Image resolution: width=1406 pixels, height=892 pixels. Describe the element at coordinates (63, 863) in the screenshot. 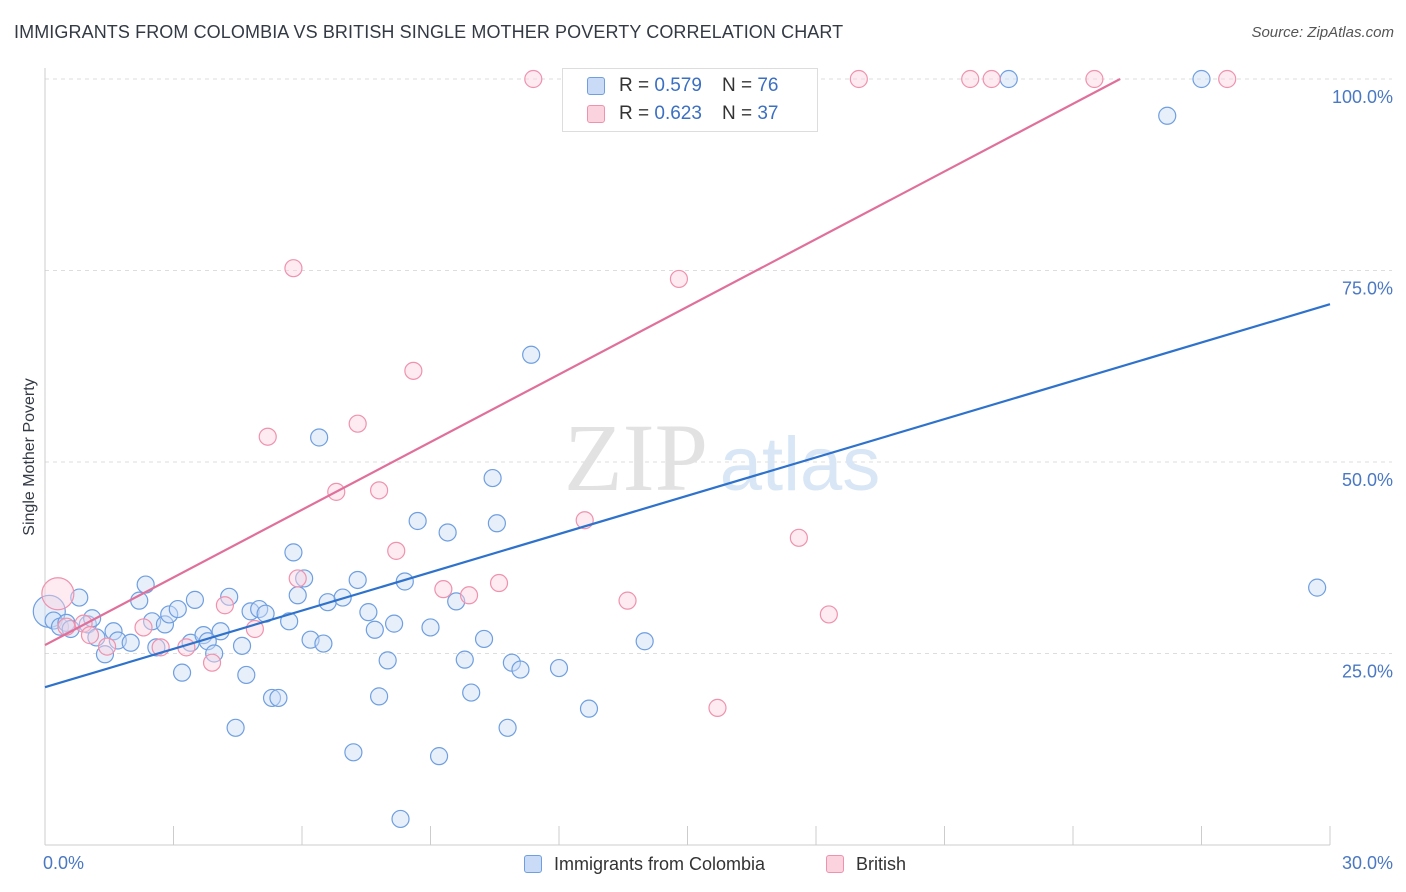

I see `x-tick-label: 0.0%` at that location.